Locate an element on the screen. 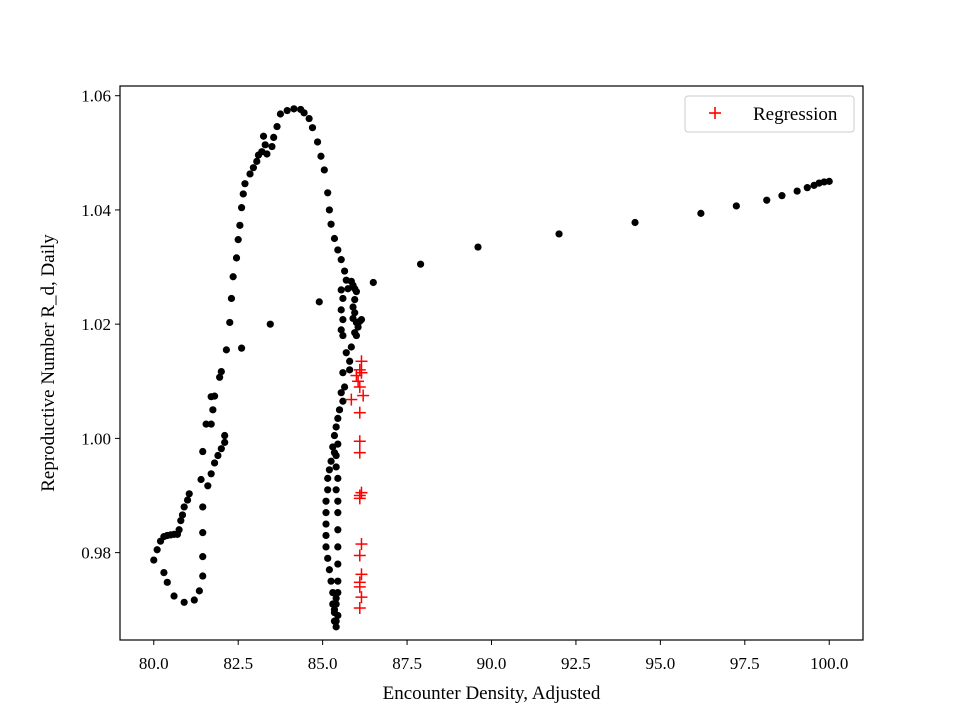  y-tick-label: 1.04 is located at coordinates (96, 210).